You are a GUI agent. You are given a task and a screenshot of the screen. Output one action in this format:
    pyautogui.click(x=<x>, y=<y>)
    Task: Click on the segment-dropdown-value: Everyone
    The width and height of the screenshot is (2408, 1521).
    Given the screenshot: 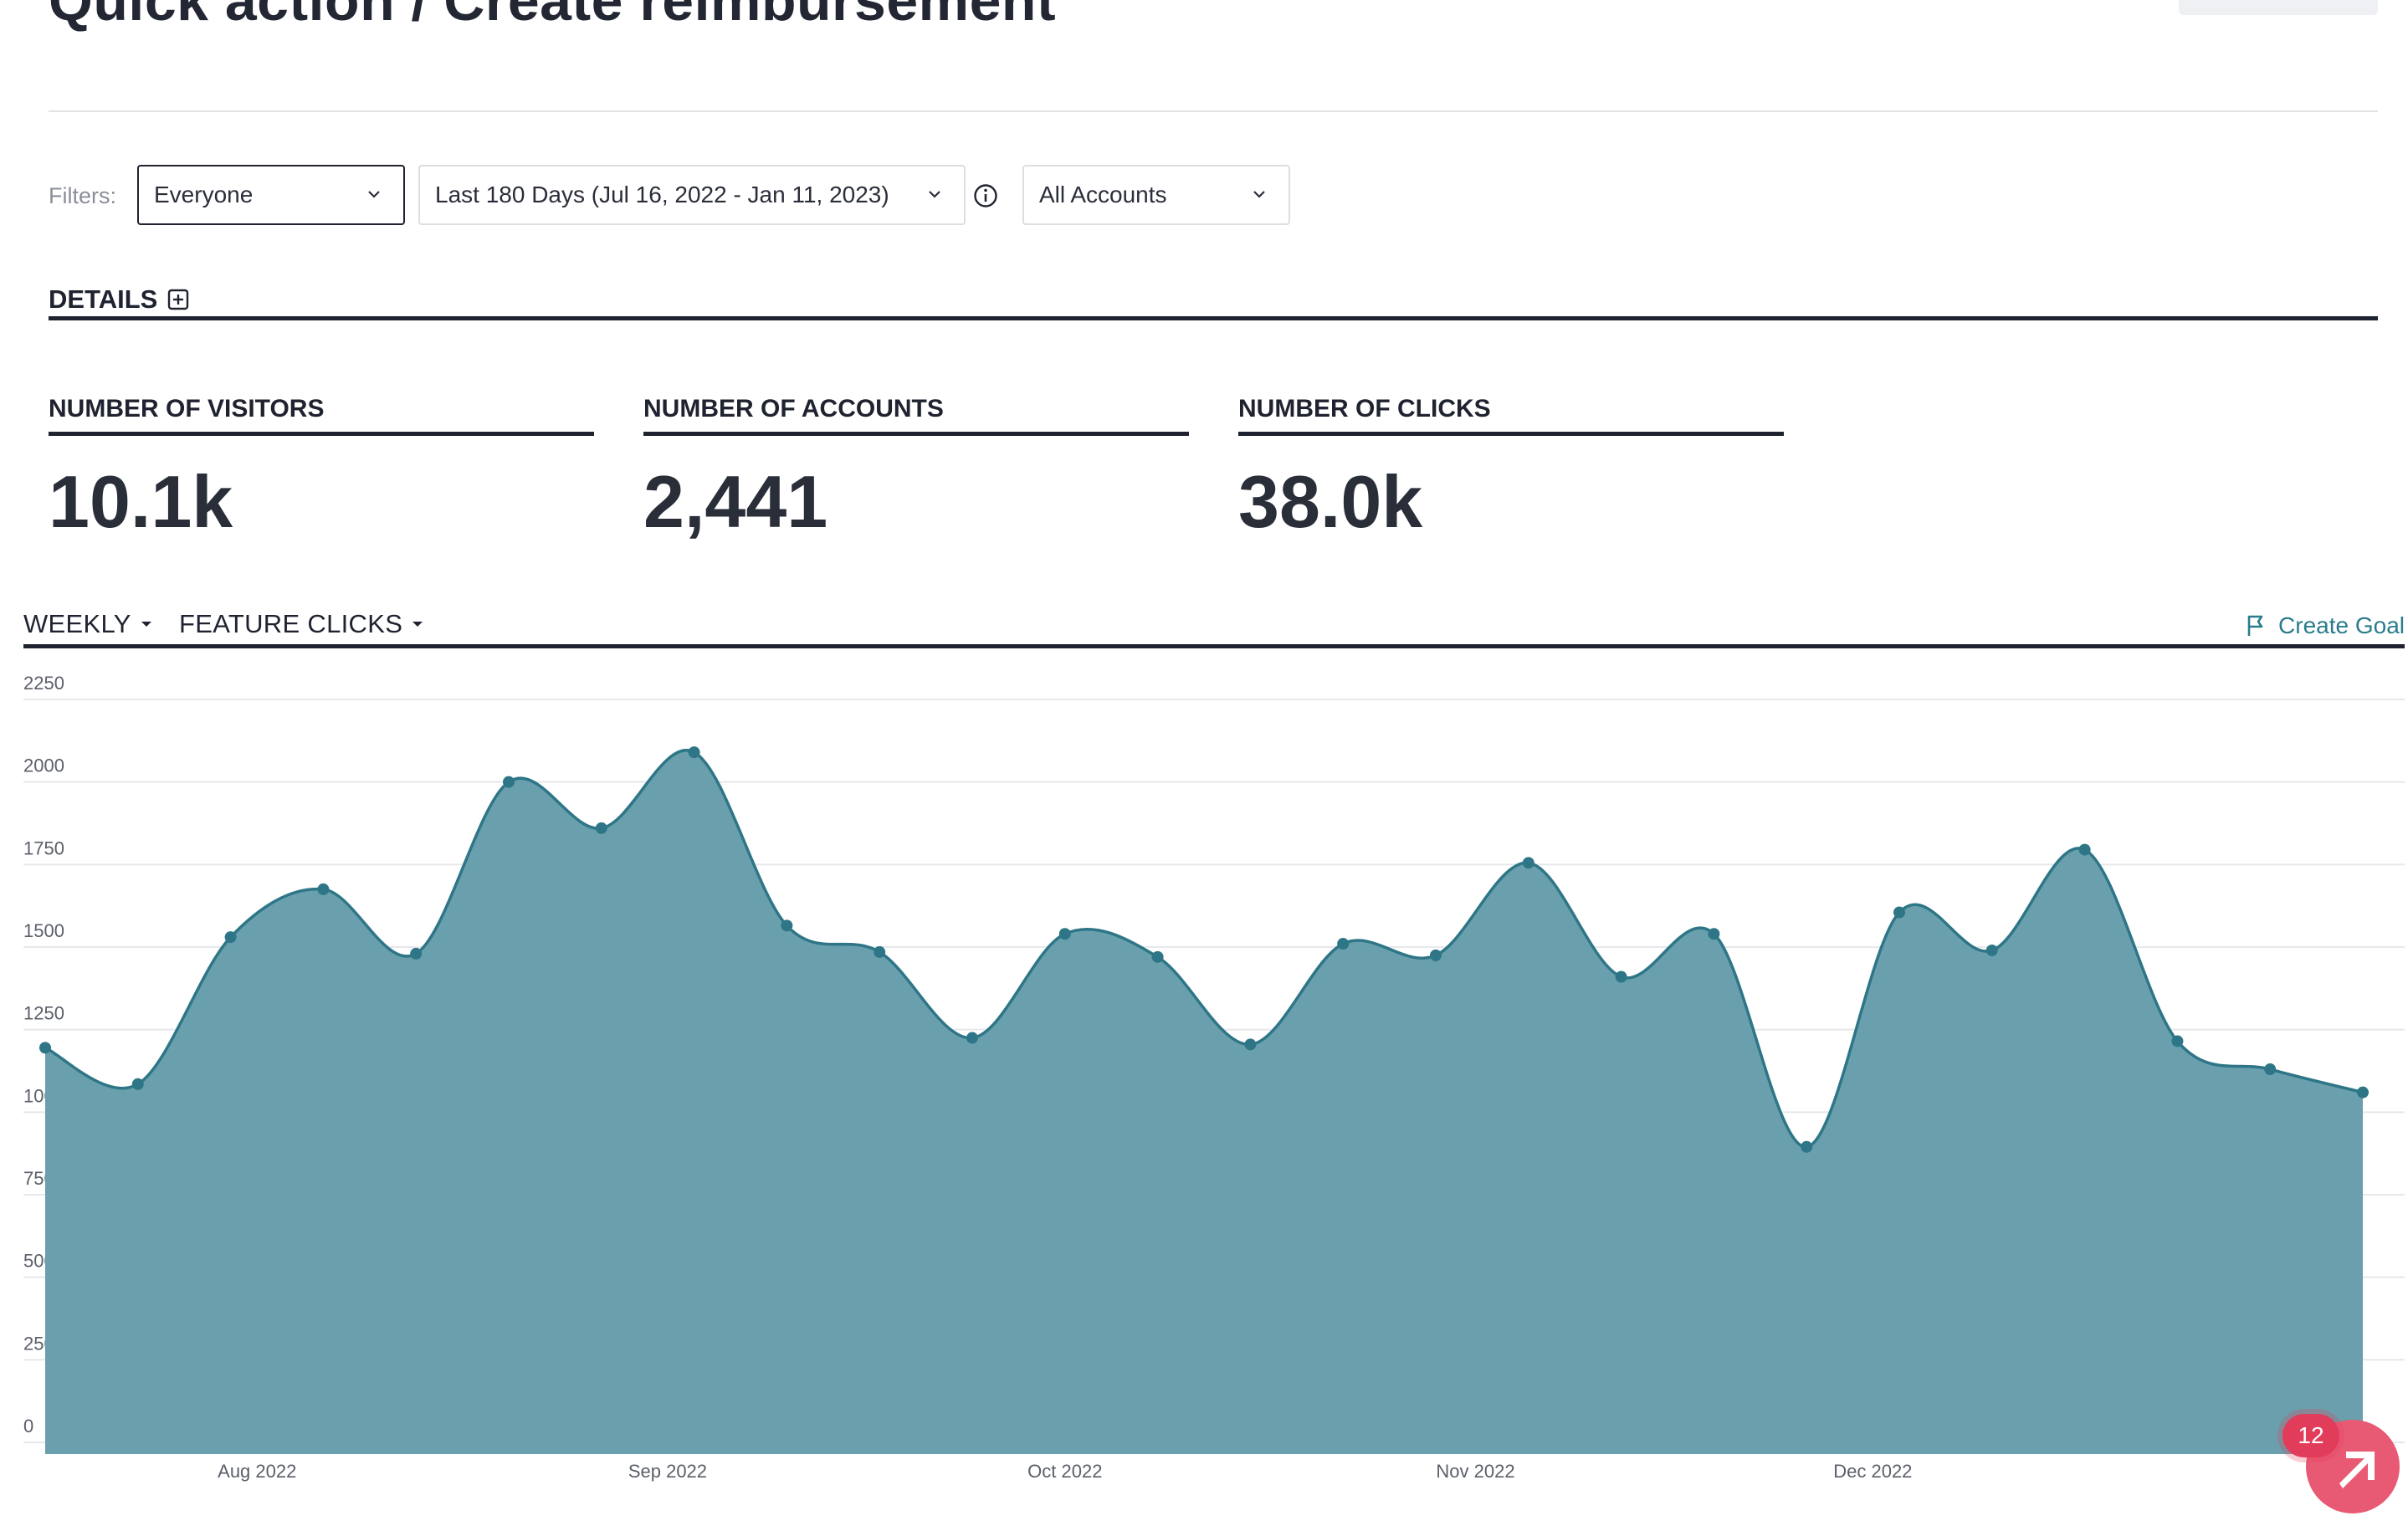 What is the action you would take?
    pyautogui.click(x=204, y=195)
    